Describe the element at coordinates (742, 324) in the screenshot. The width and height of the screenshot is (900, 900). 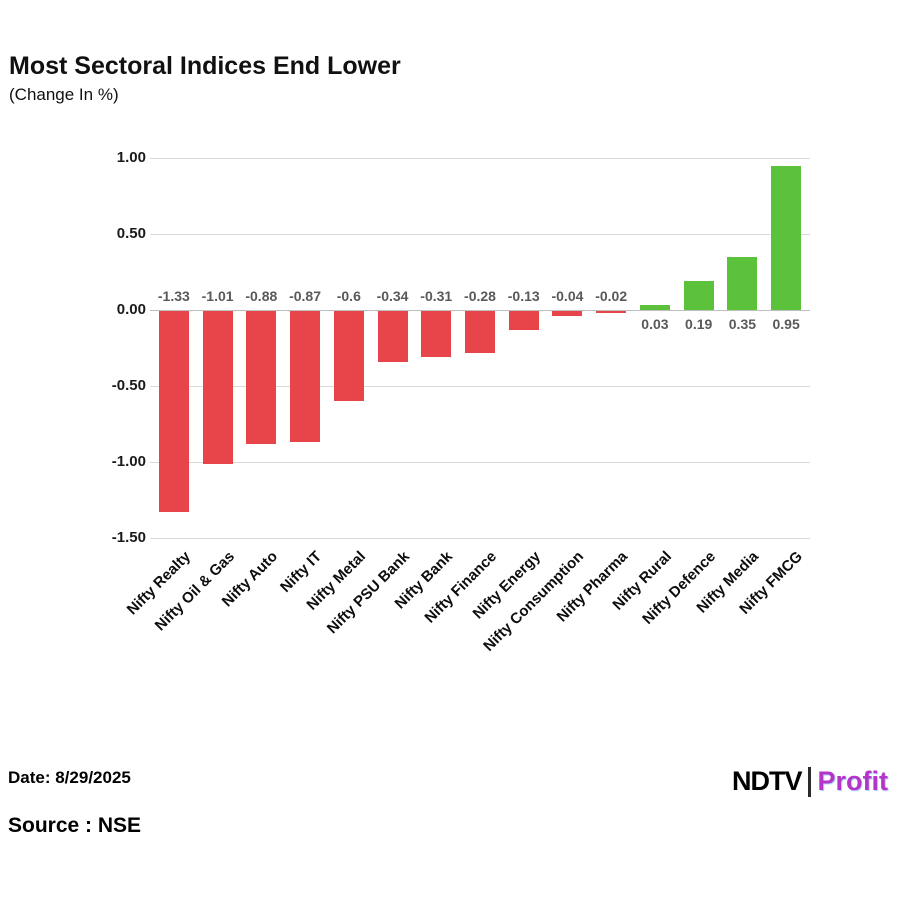
I see `bar-value-label: 0.35` at that location.